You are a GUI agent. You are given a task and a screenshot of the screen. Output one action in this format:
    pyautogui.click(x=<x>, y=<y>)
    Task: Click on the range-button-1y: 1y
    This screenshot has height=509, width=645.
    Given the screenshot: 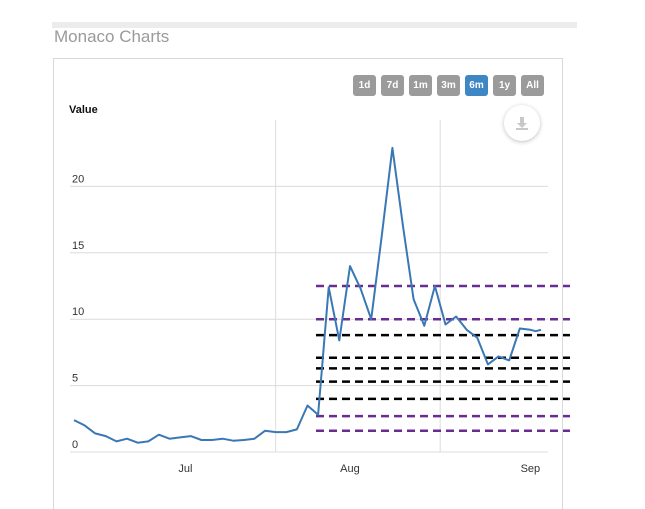 What is the action you would take?
    pyautogui.click(x=504, y=85)
    